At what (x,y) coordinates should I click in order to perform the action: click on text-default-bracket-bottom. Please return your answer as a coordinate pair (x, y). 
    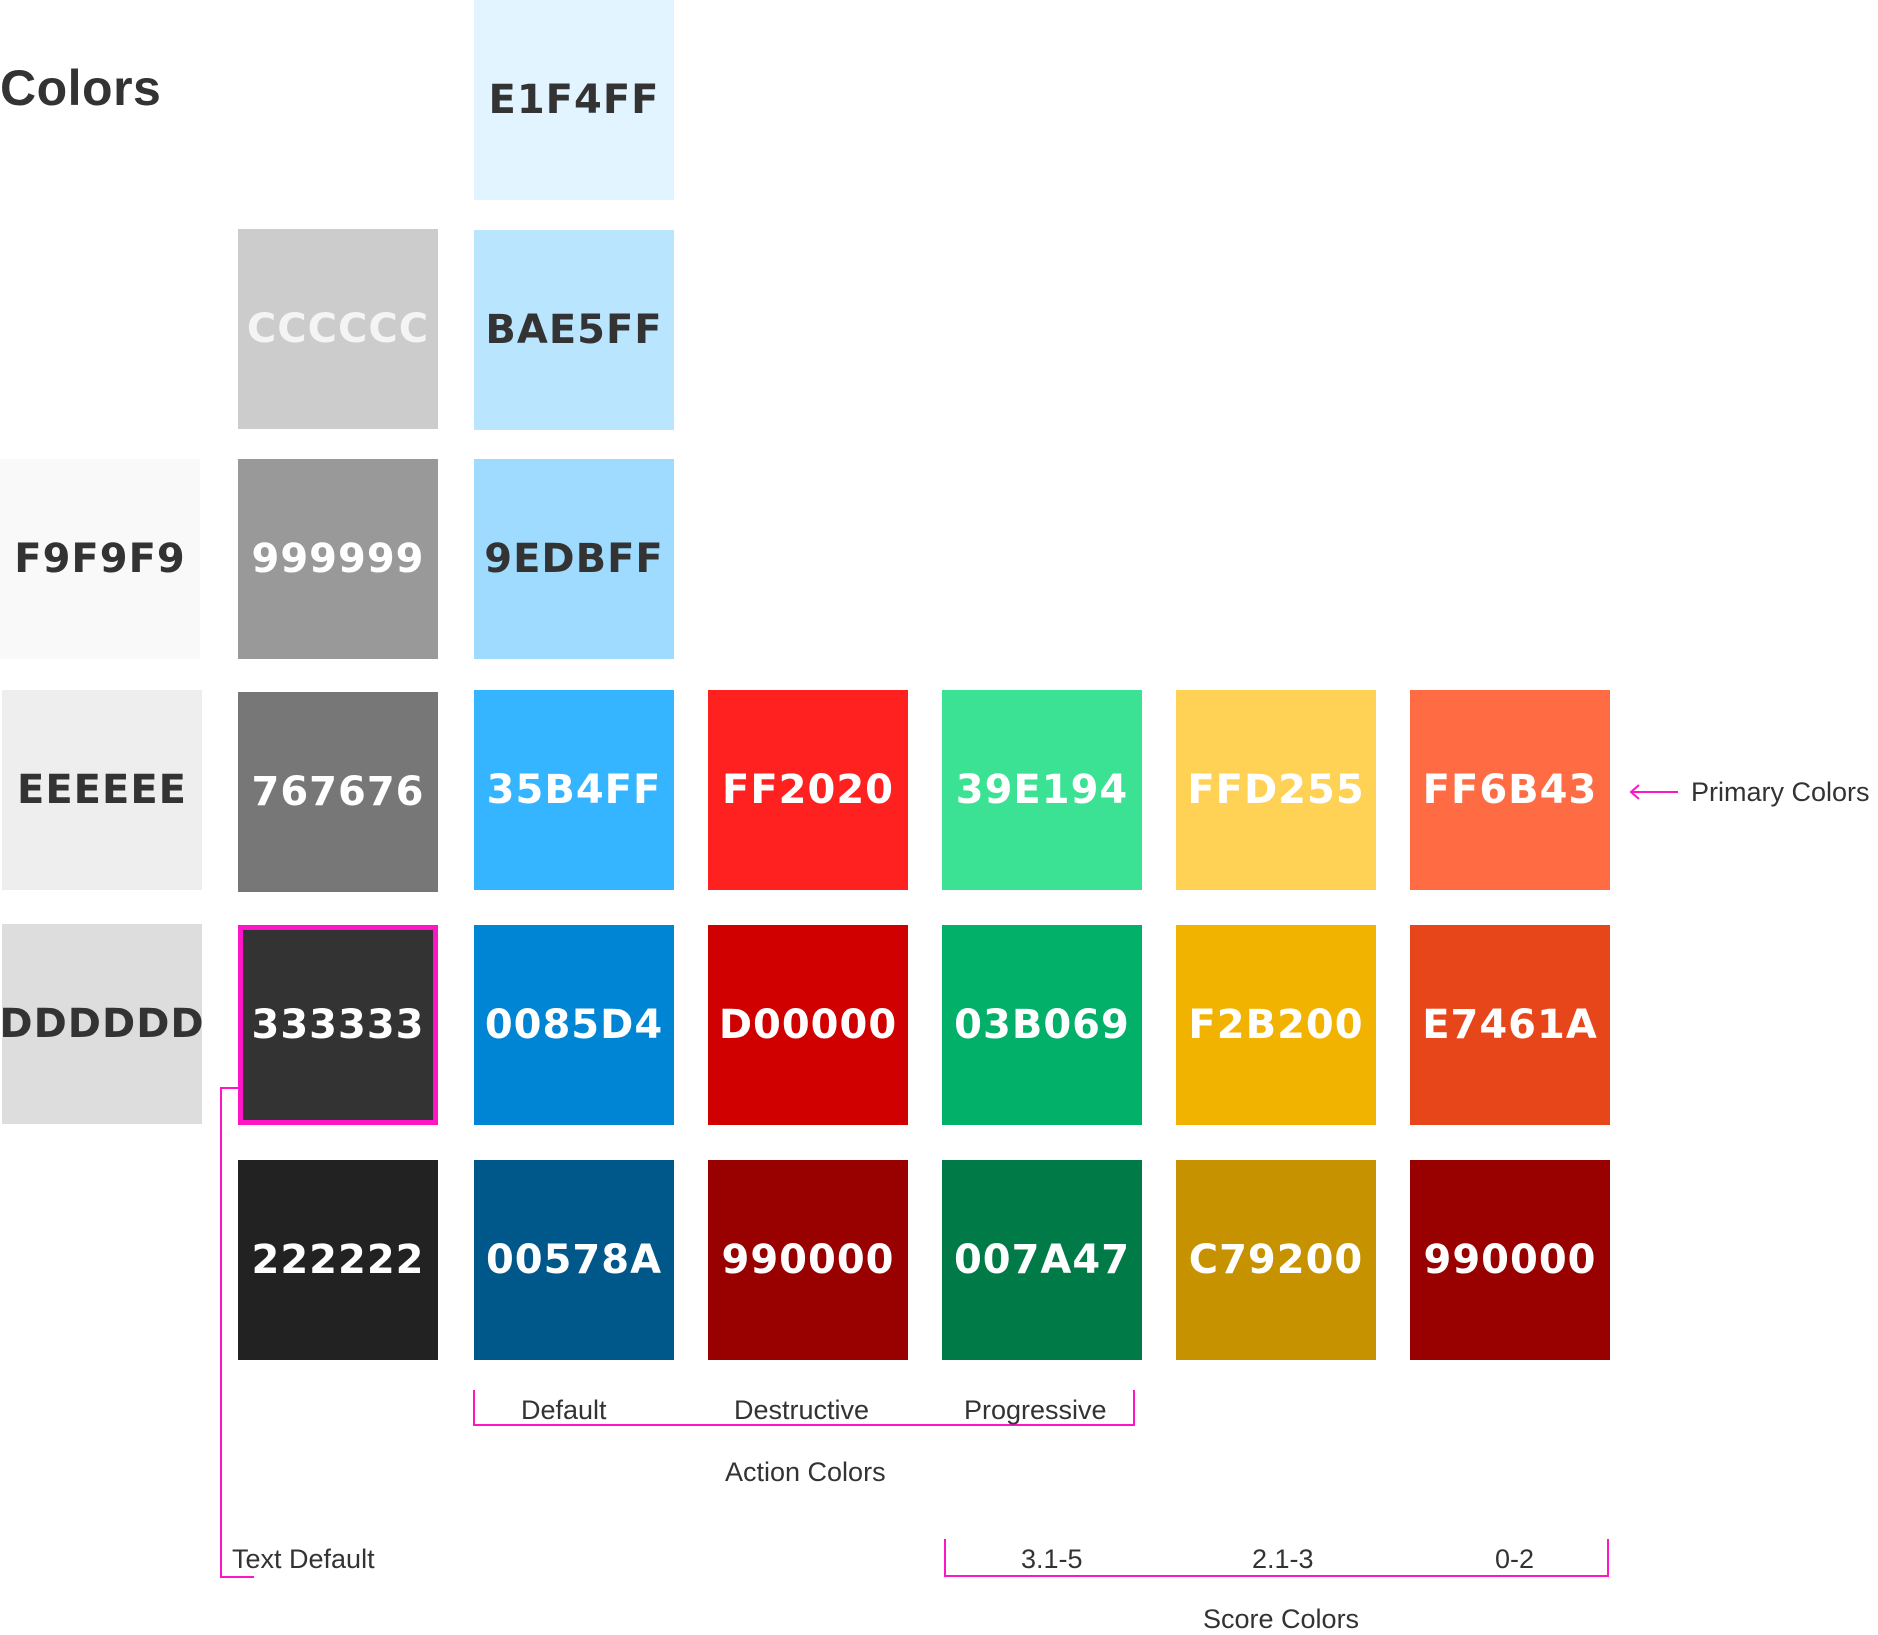
    Looking at the image, I should click on (237, 1577).